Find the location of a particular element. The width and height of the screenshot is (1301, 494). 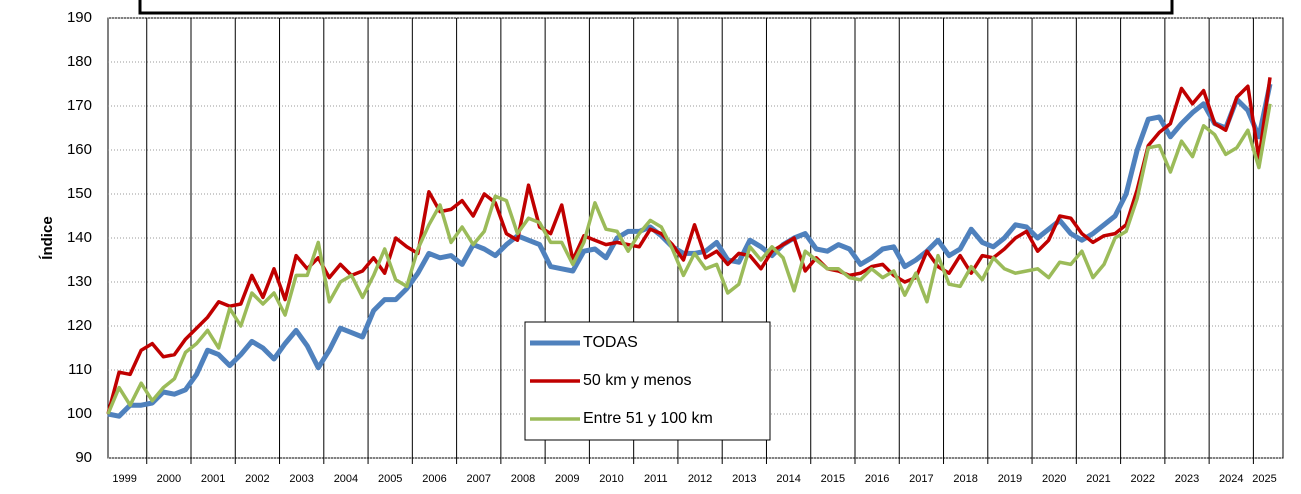

y-tick-label: 160 is located at coordinates (79, 149).